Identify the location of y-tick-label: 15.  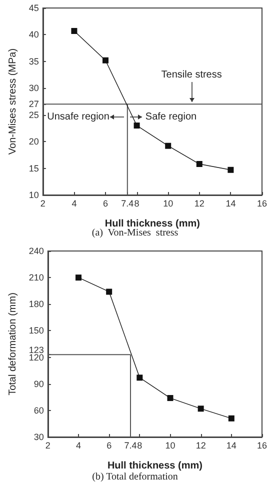
(33, 168).